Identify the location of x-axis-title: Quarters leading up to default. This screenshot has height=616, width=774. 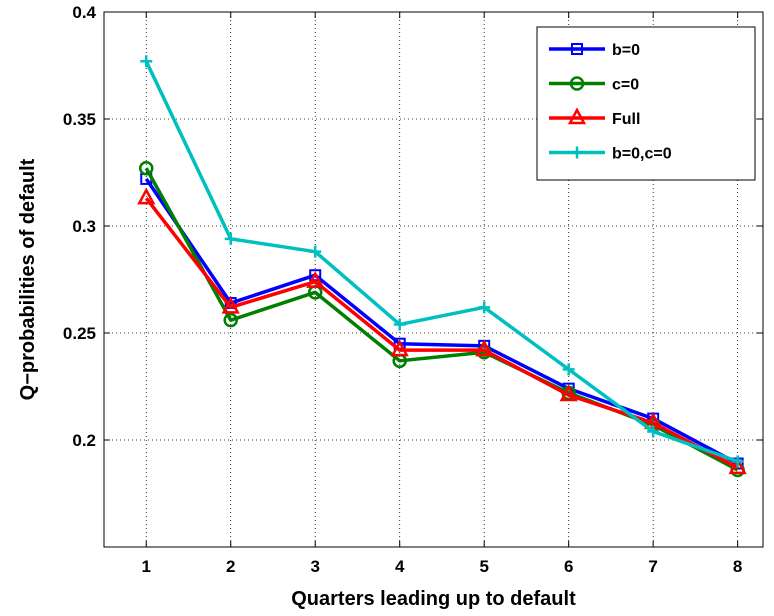
(433, 599).